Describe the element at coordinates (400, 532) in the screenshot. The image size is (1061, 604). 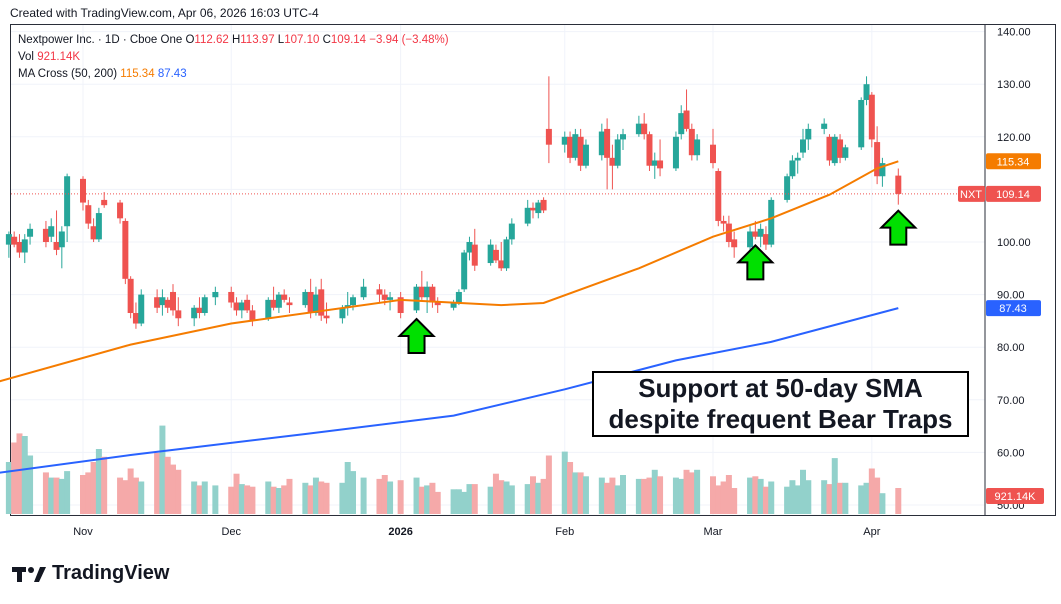
I see `time-tick-label: 2026` at that location.